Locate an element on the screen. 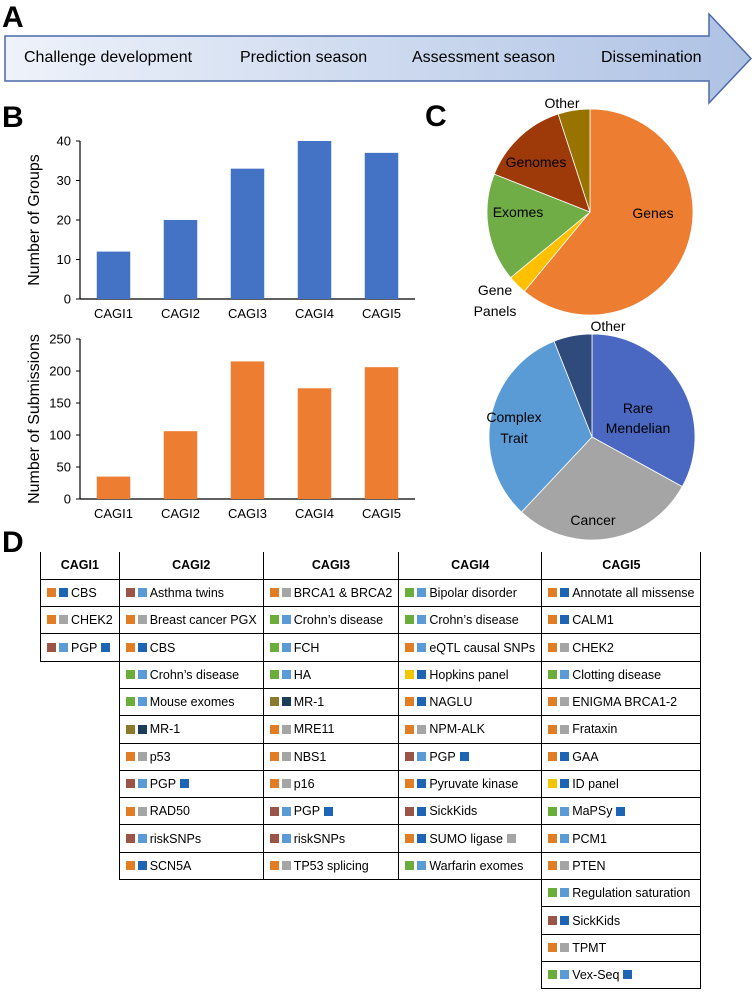 The image size is (755, 1000). challenge-cell: Warfarin exomes is located at coordinates (470, 865).